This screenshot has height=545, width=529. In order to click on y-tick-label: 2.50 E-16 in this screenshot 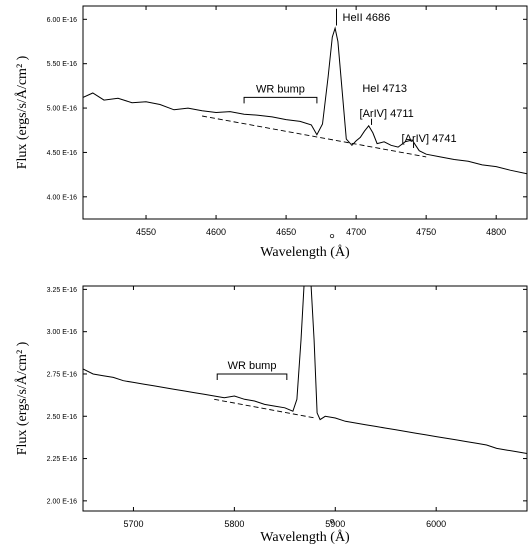, I will do `click(62, 417)`.